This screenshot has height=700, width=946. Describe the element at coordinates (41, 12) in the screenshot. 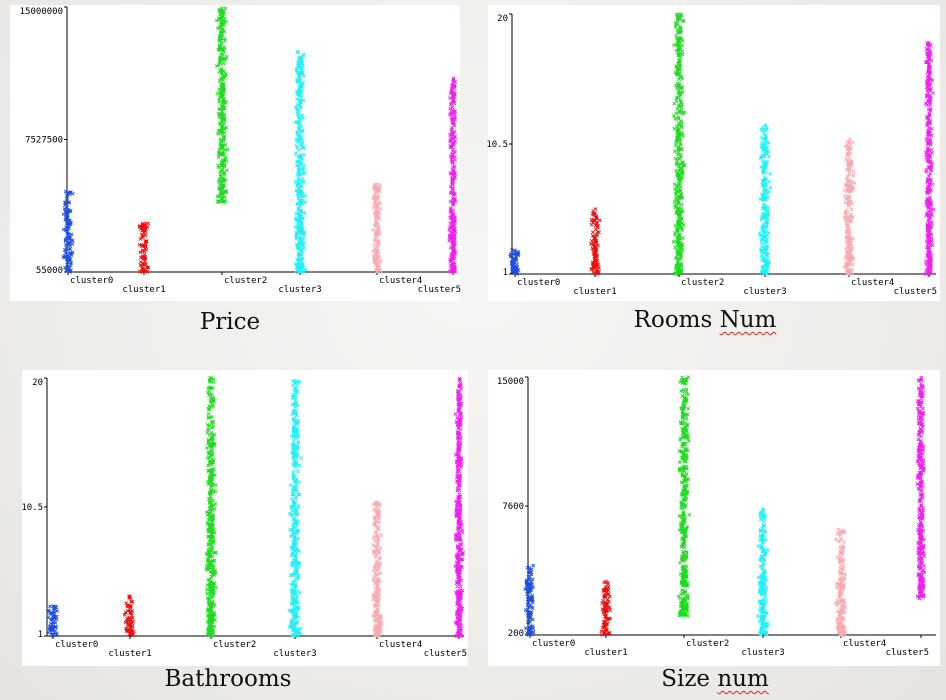

I see `y-tick-label: 15000000` at that location.